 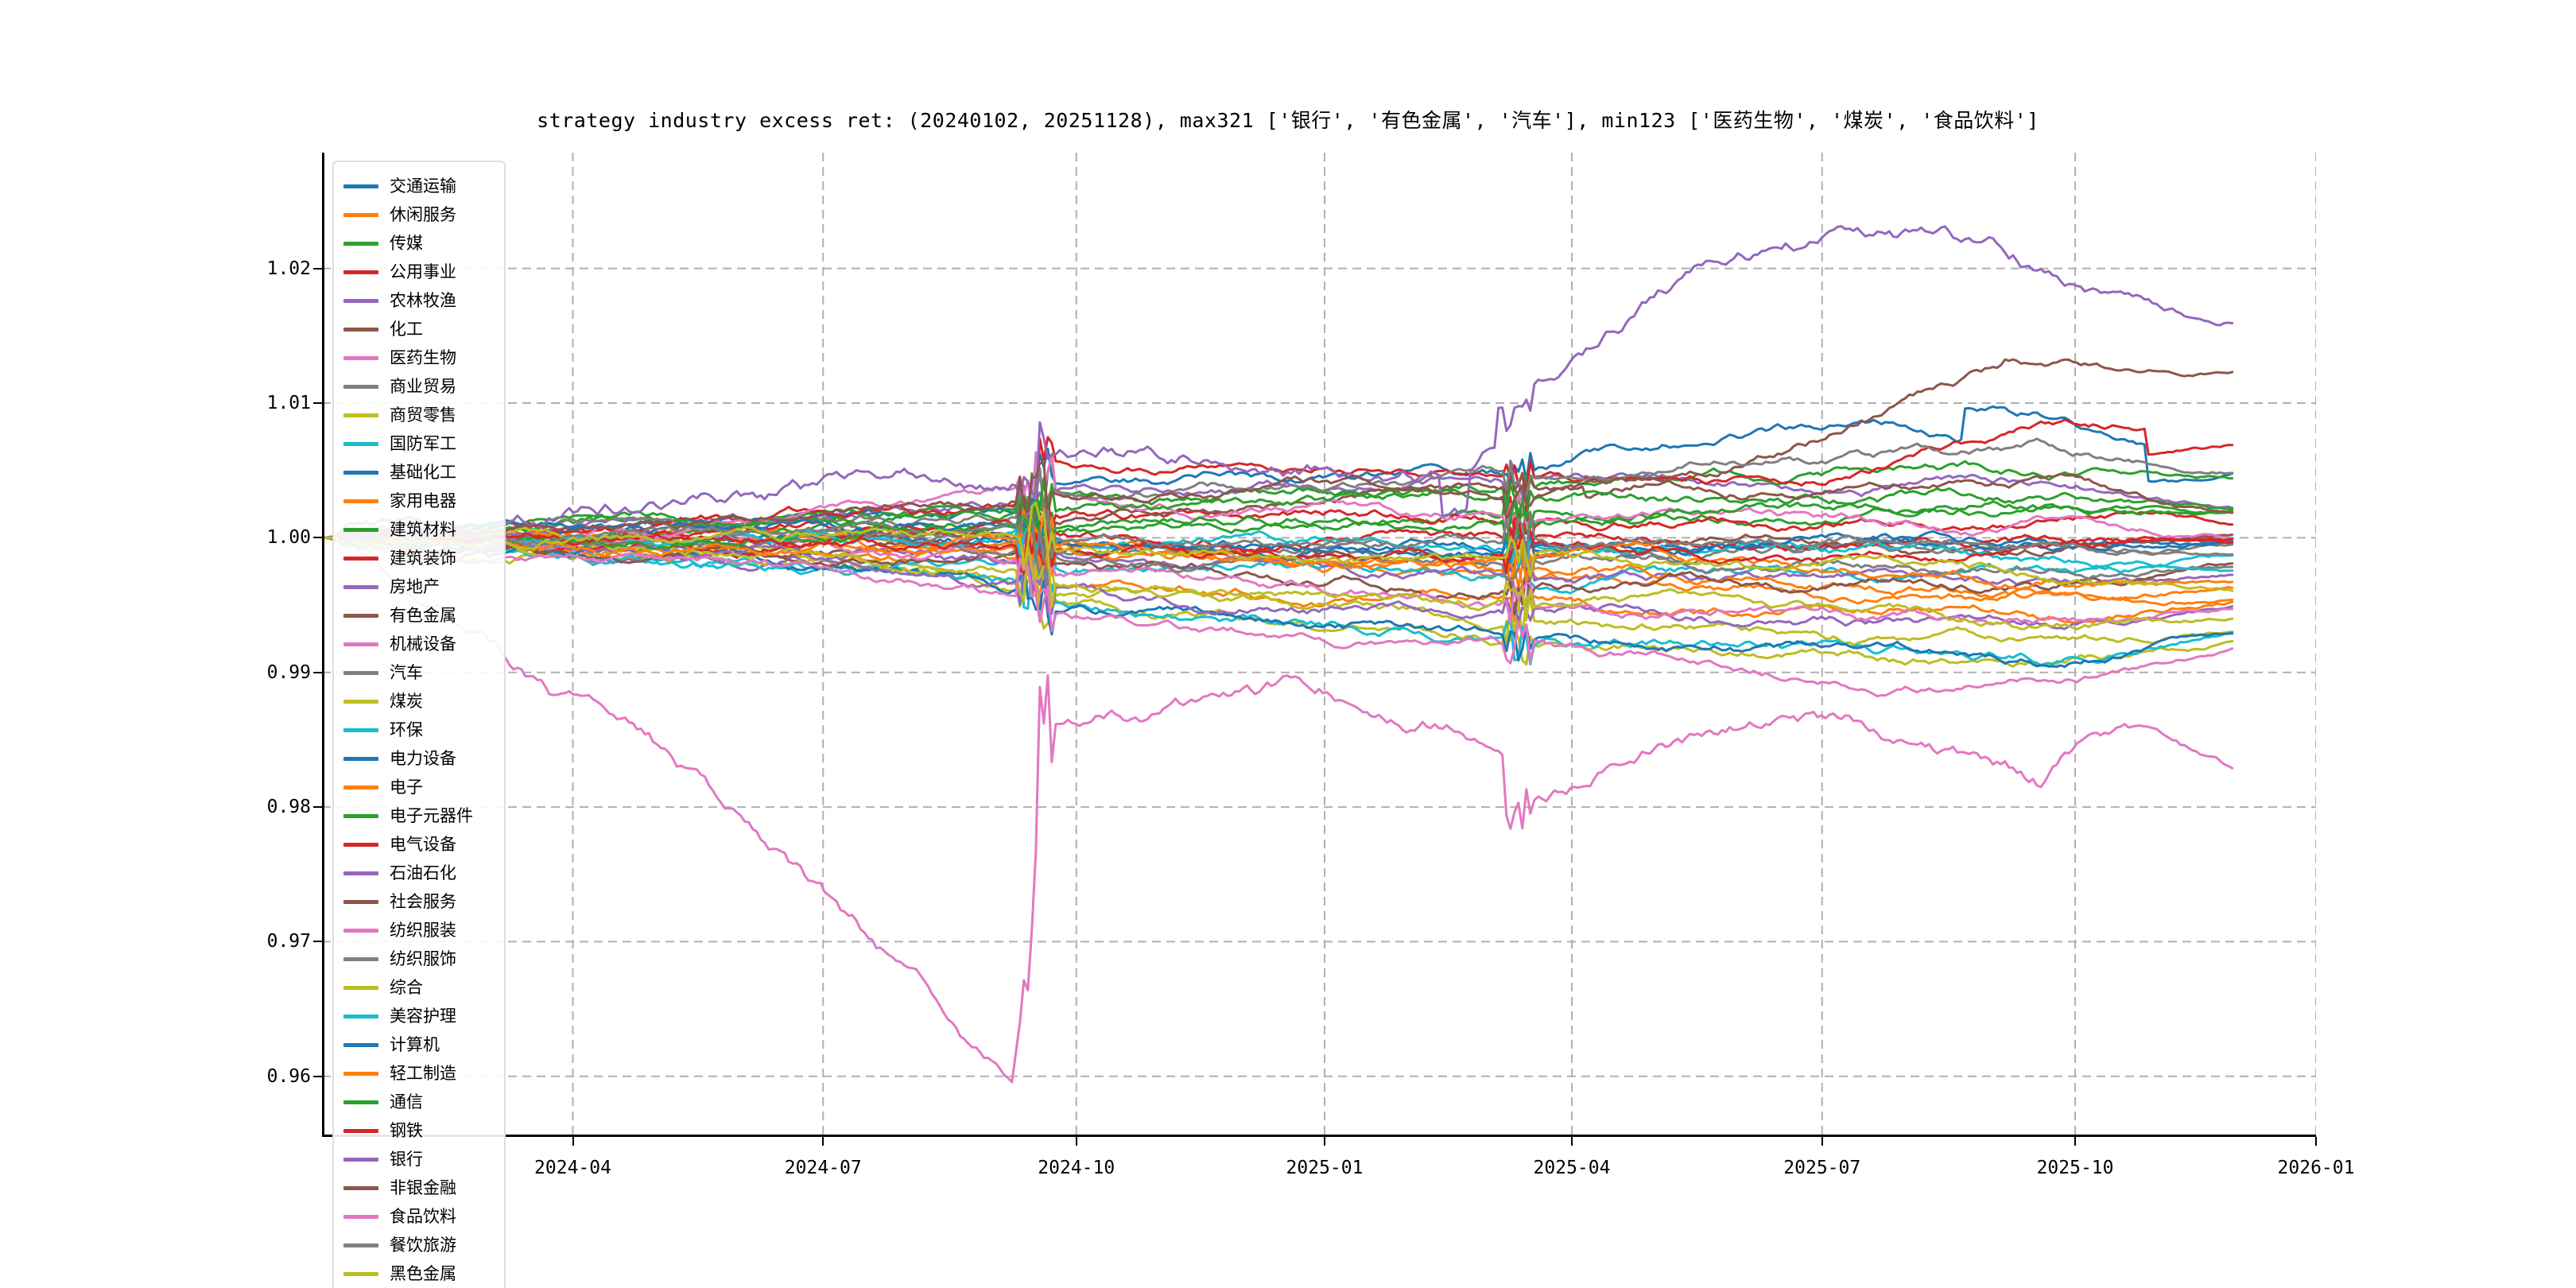 What do you see at coordinates (1572, 1168) in the screenshot?
I see `x-tick-label: 2025-04` at bounding box center [1572, 1168].